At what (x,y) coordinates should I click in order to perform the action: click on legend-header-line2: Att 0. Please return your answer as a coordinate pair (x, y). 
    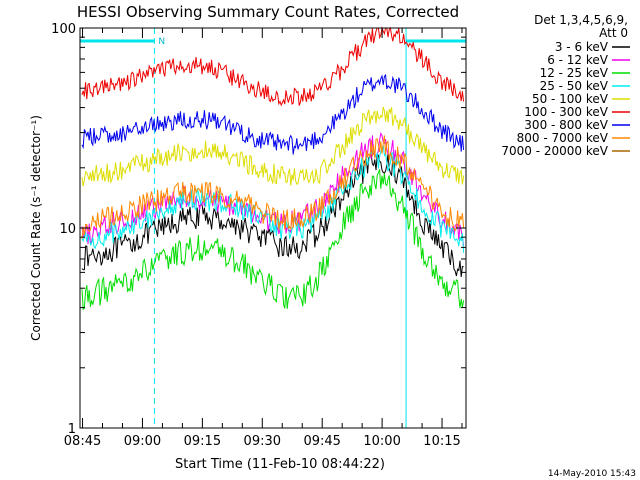
    Looking at the image, I should click on (613, 33).